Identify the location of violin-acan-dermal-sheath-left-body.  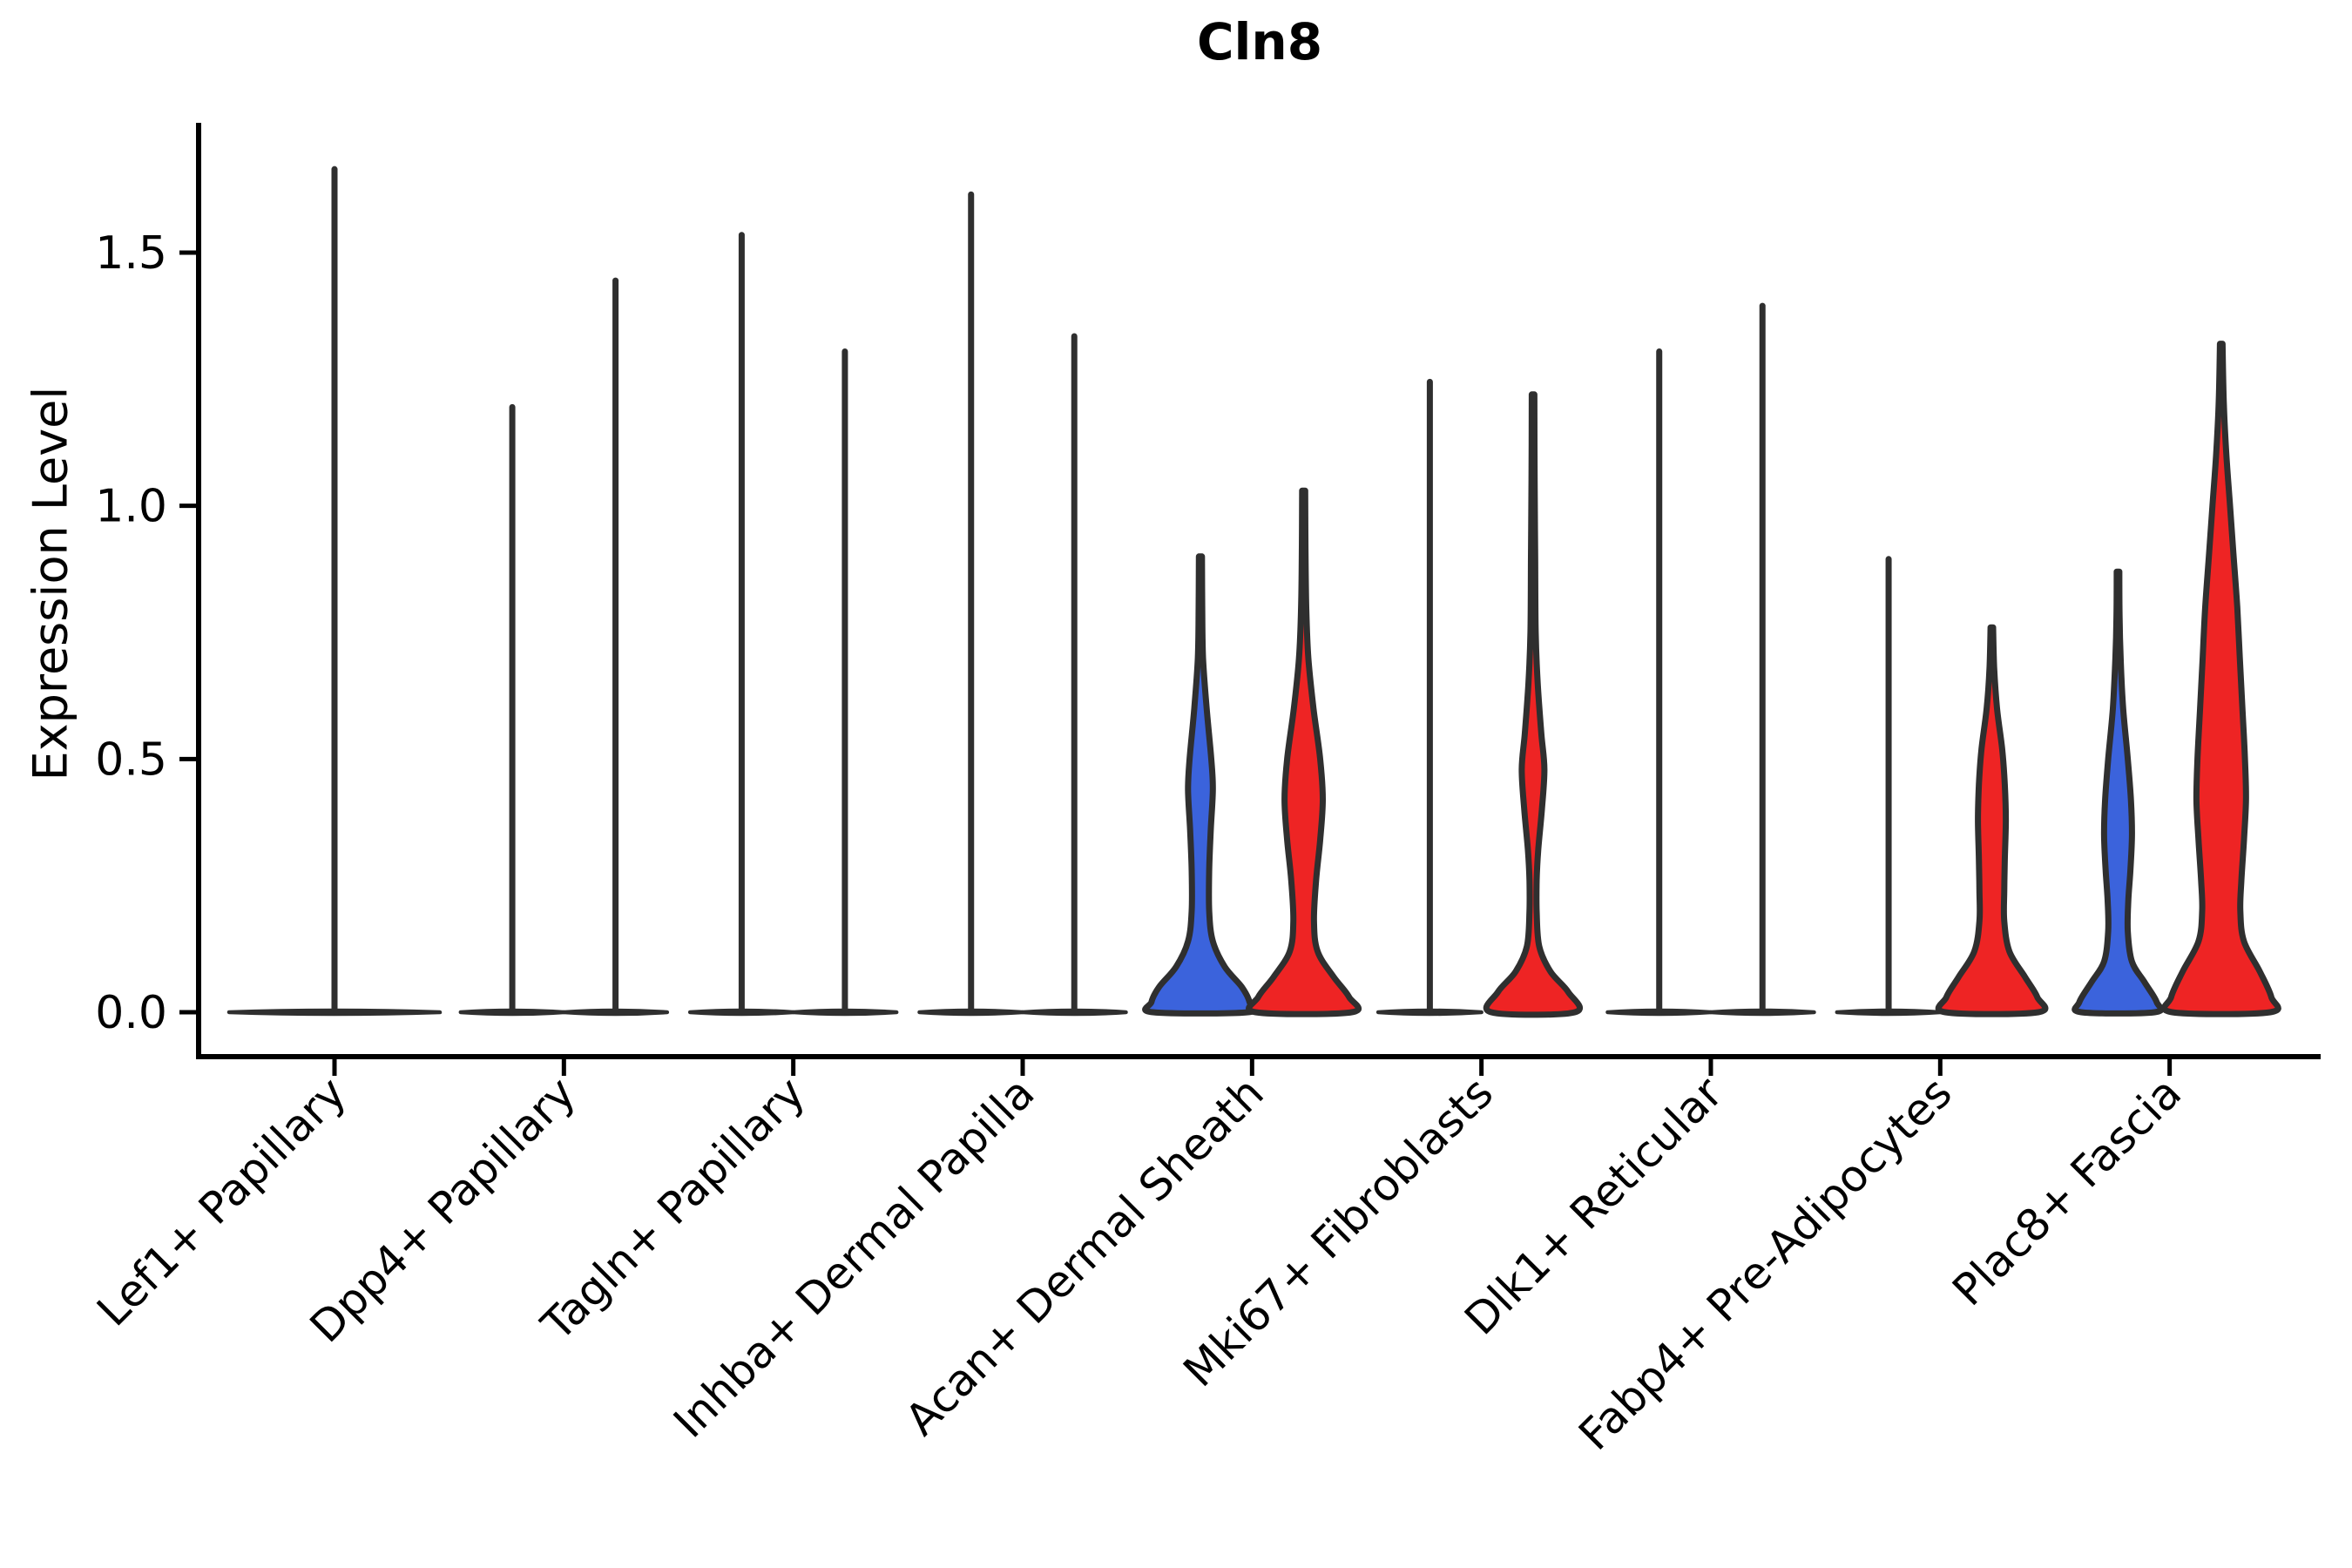
(1201, 785).